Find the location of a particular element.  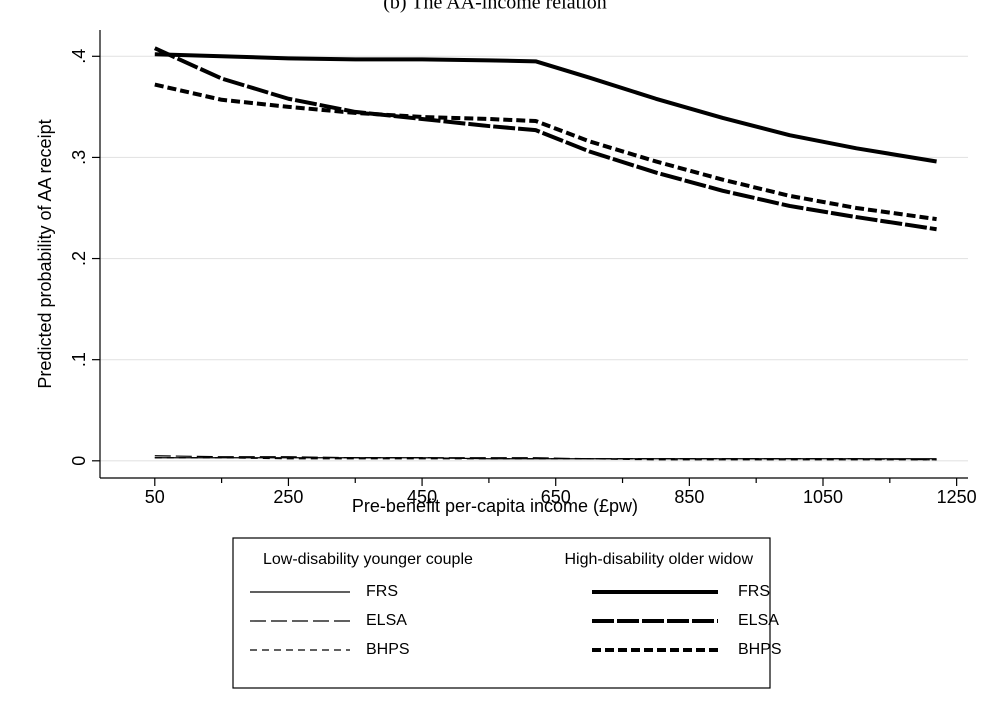

x-tick-label: 50 is located at coordinates (155, 497).